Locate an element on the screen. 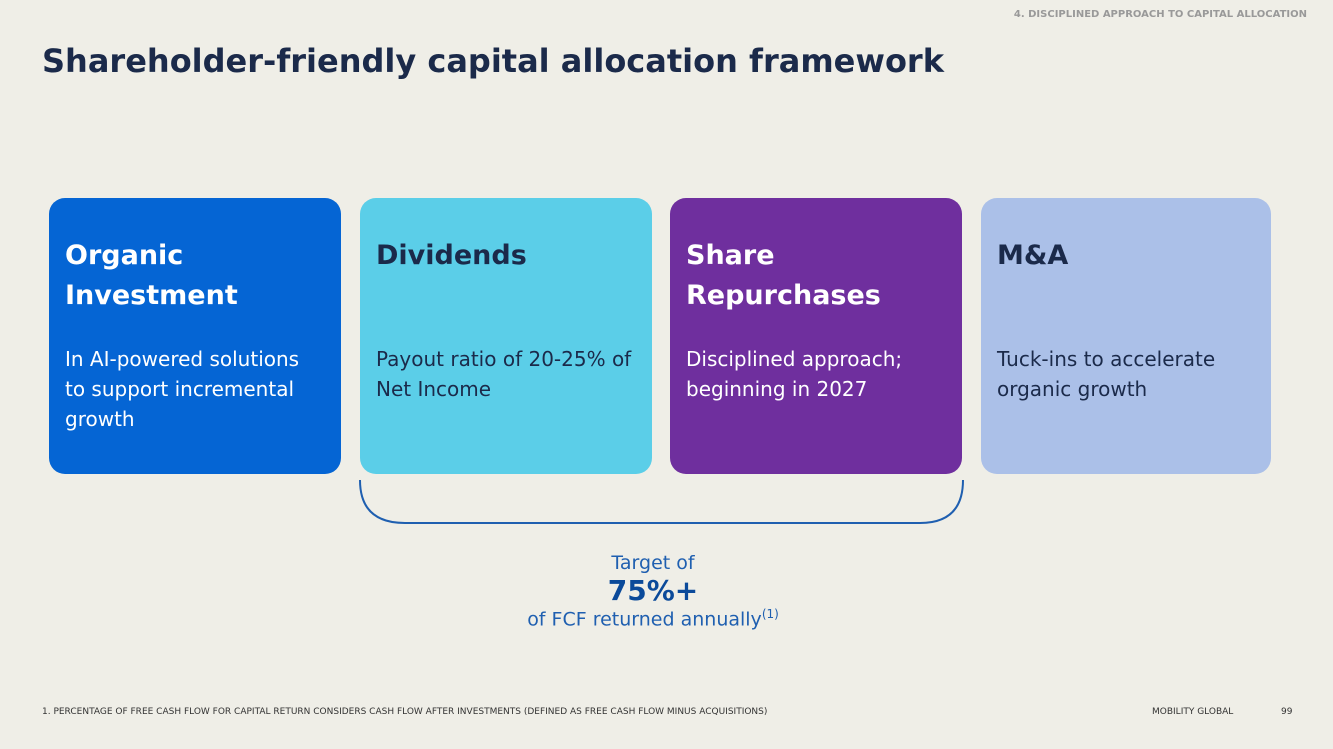 The image size is (1333, 749). card-body: Payout ratio of 20-25% of Net Income is located at coordinates (504, 374).